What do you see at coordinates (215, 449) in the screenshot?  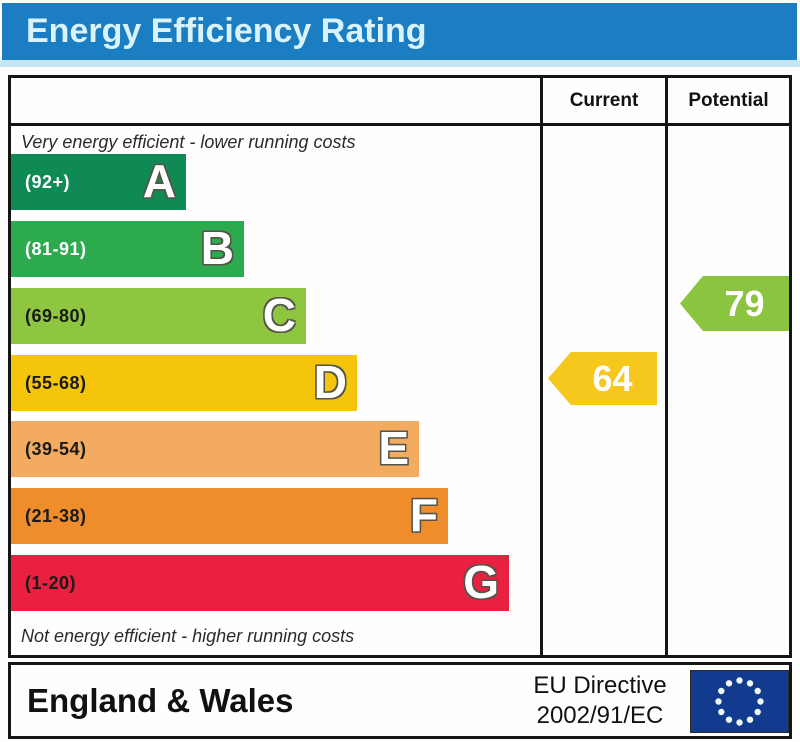 I see `band-e: (39-54) E` at bounding box center [215, 449].